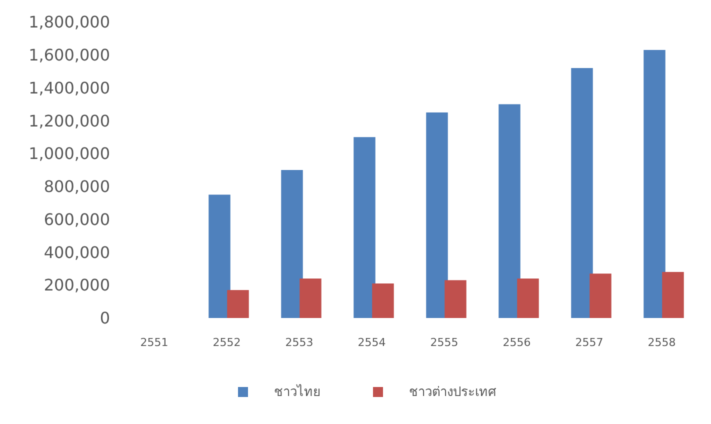 The image size is (711, 424). Describe the element at coordinates (77, 252) in the screenshot. I see `y-tick-label: 400,000` at that location.